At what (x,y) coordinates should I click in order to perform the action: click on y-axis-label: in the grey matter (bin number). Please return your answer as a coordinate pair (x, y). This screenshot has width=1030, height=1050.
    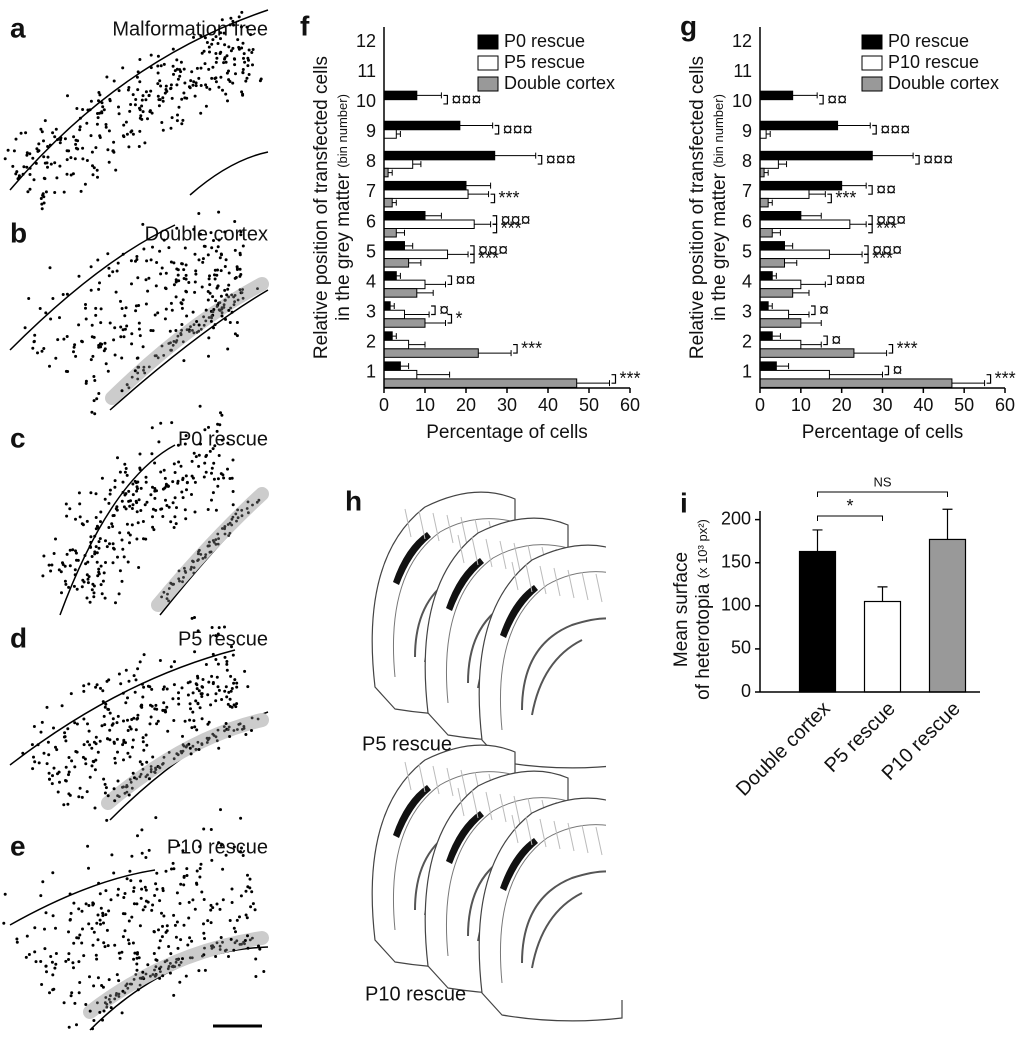
    Looking at the image, I should click on (343, 207).